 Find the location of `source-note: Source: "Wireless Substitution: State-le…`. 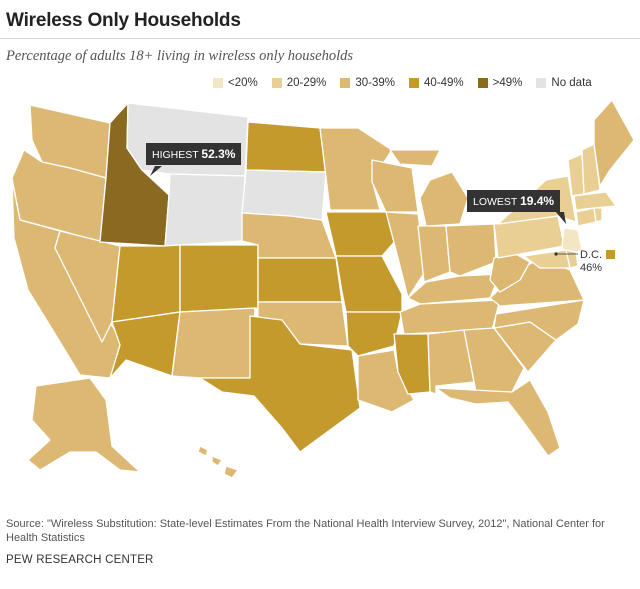

source-note: Source: "Wireless Substitution: State-le… is located at coordinates (305, 531).